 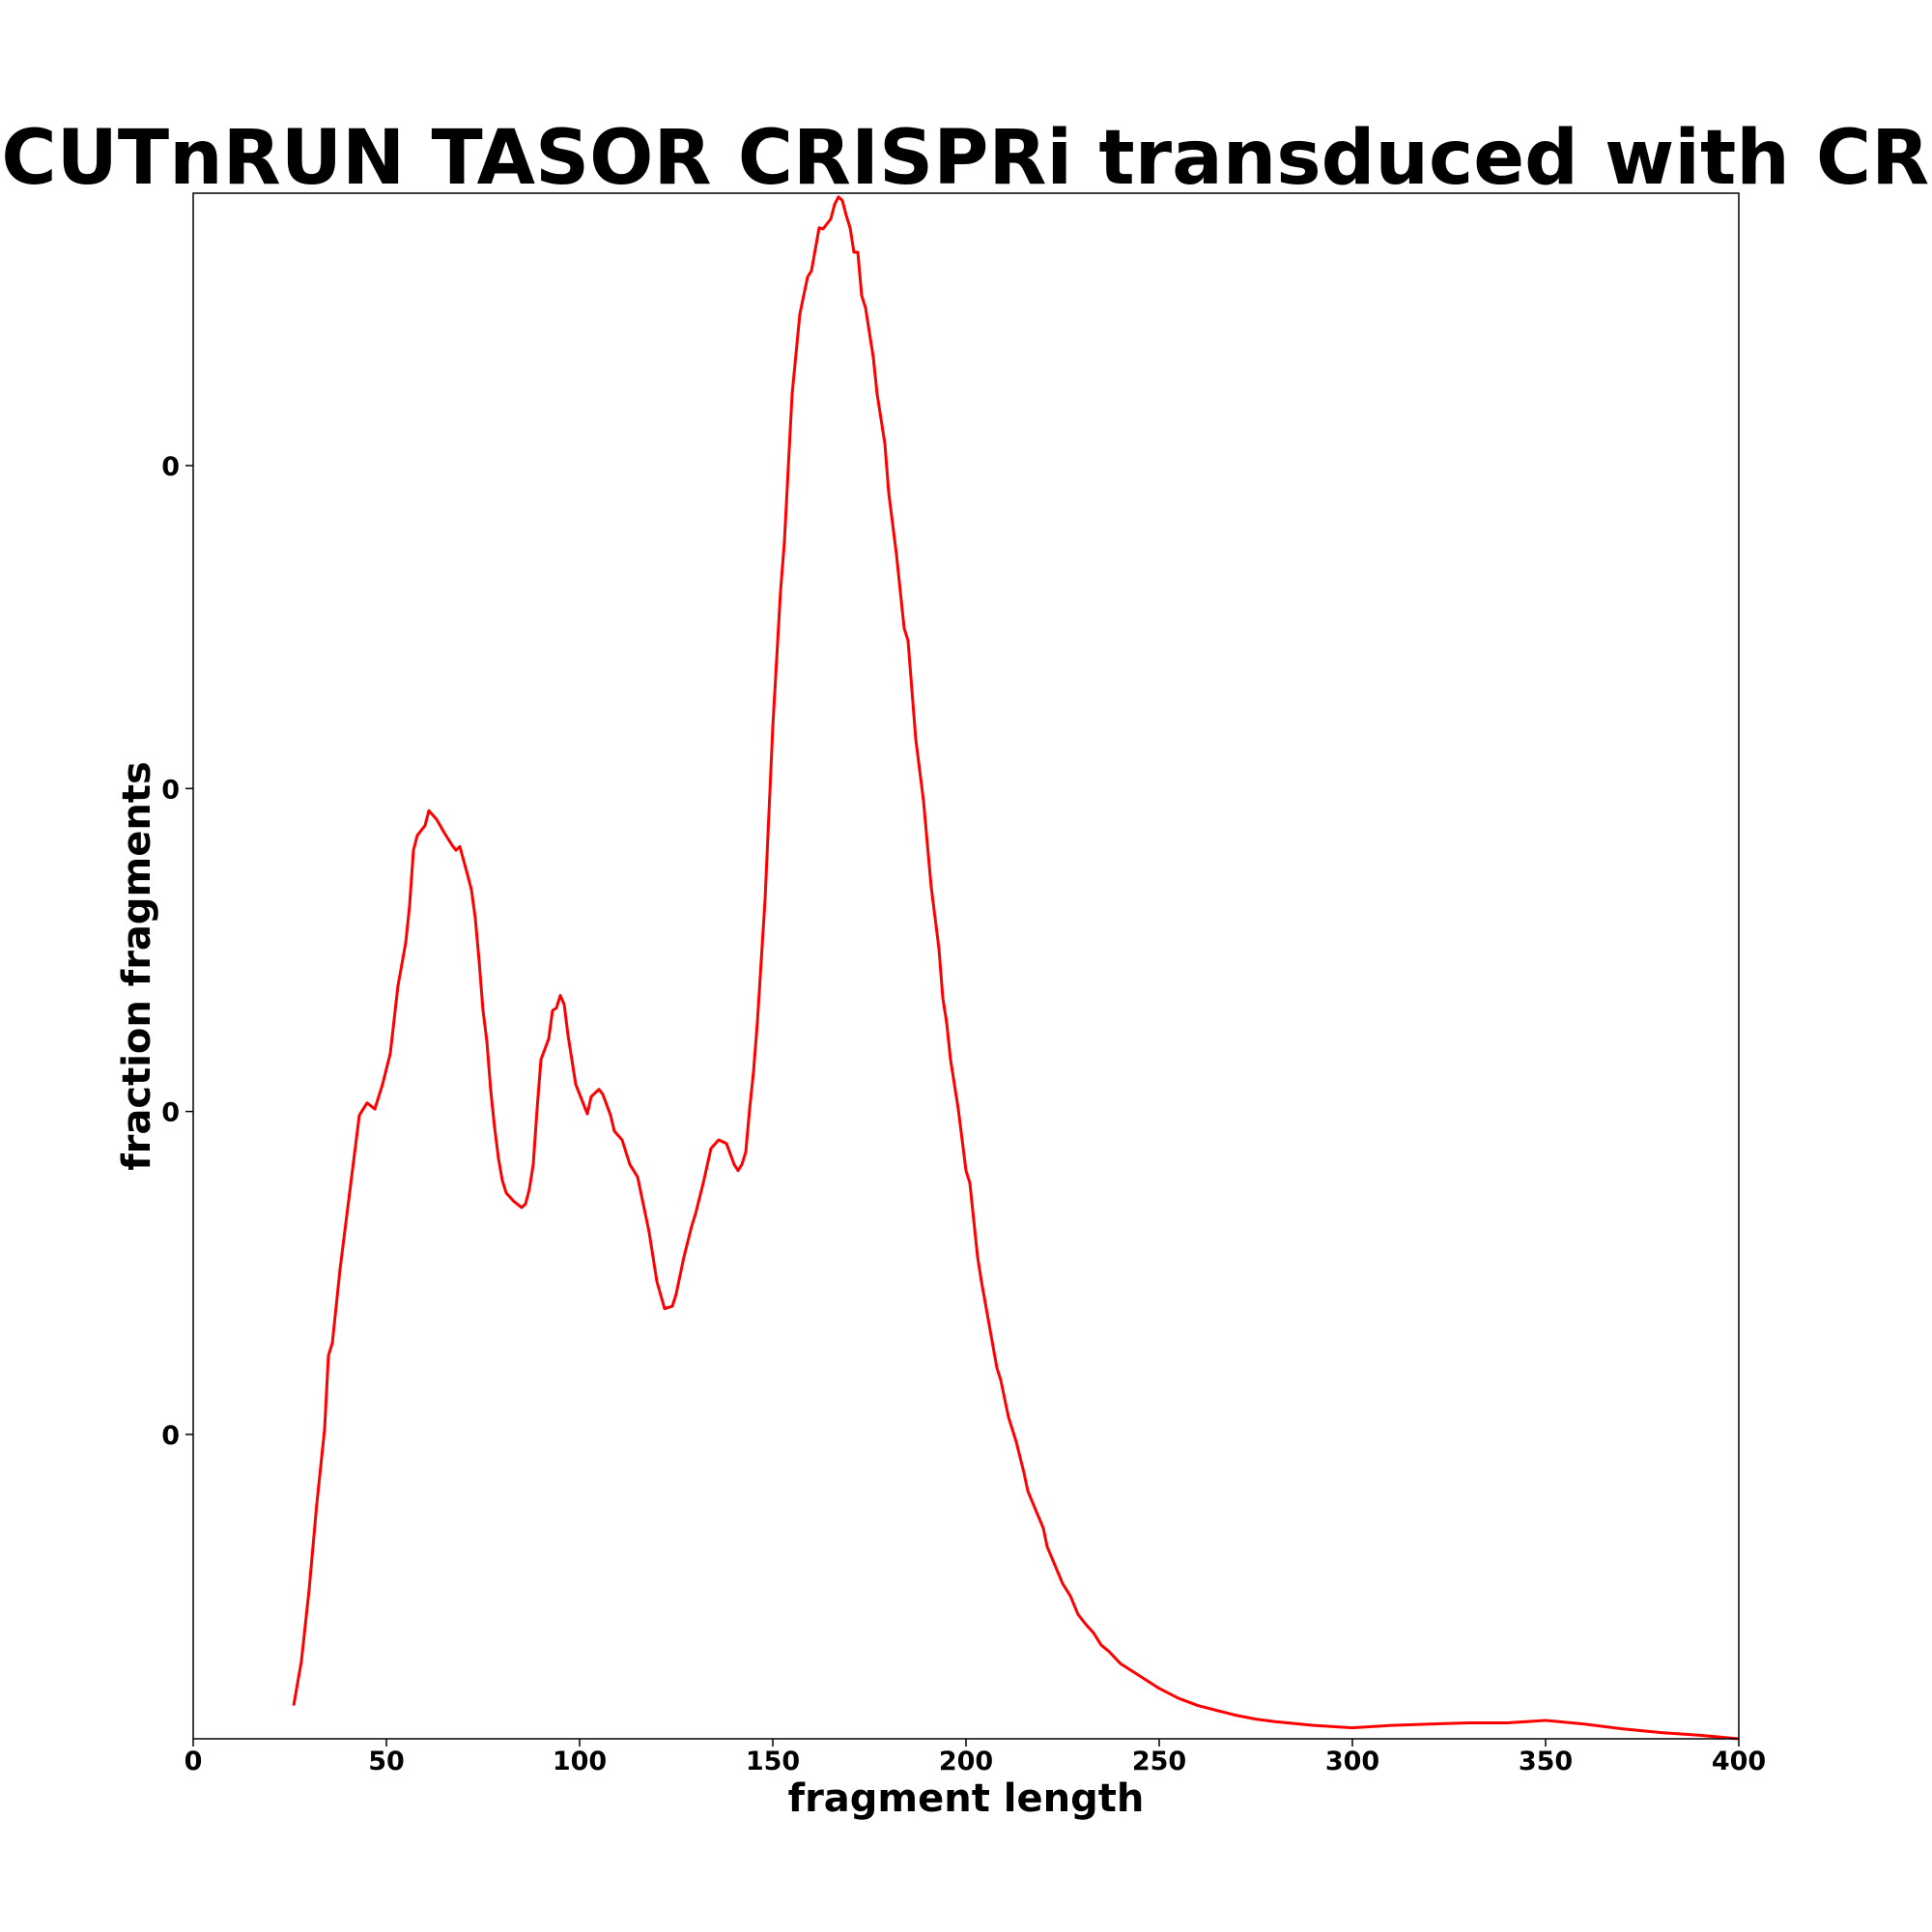 What do you see at coordinates (194, 1761) in the screenshot?
I see `x-tick-label: 0` at bounding box center [194, 1761].